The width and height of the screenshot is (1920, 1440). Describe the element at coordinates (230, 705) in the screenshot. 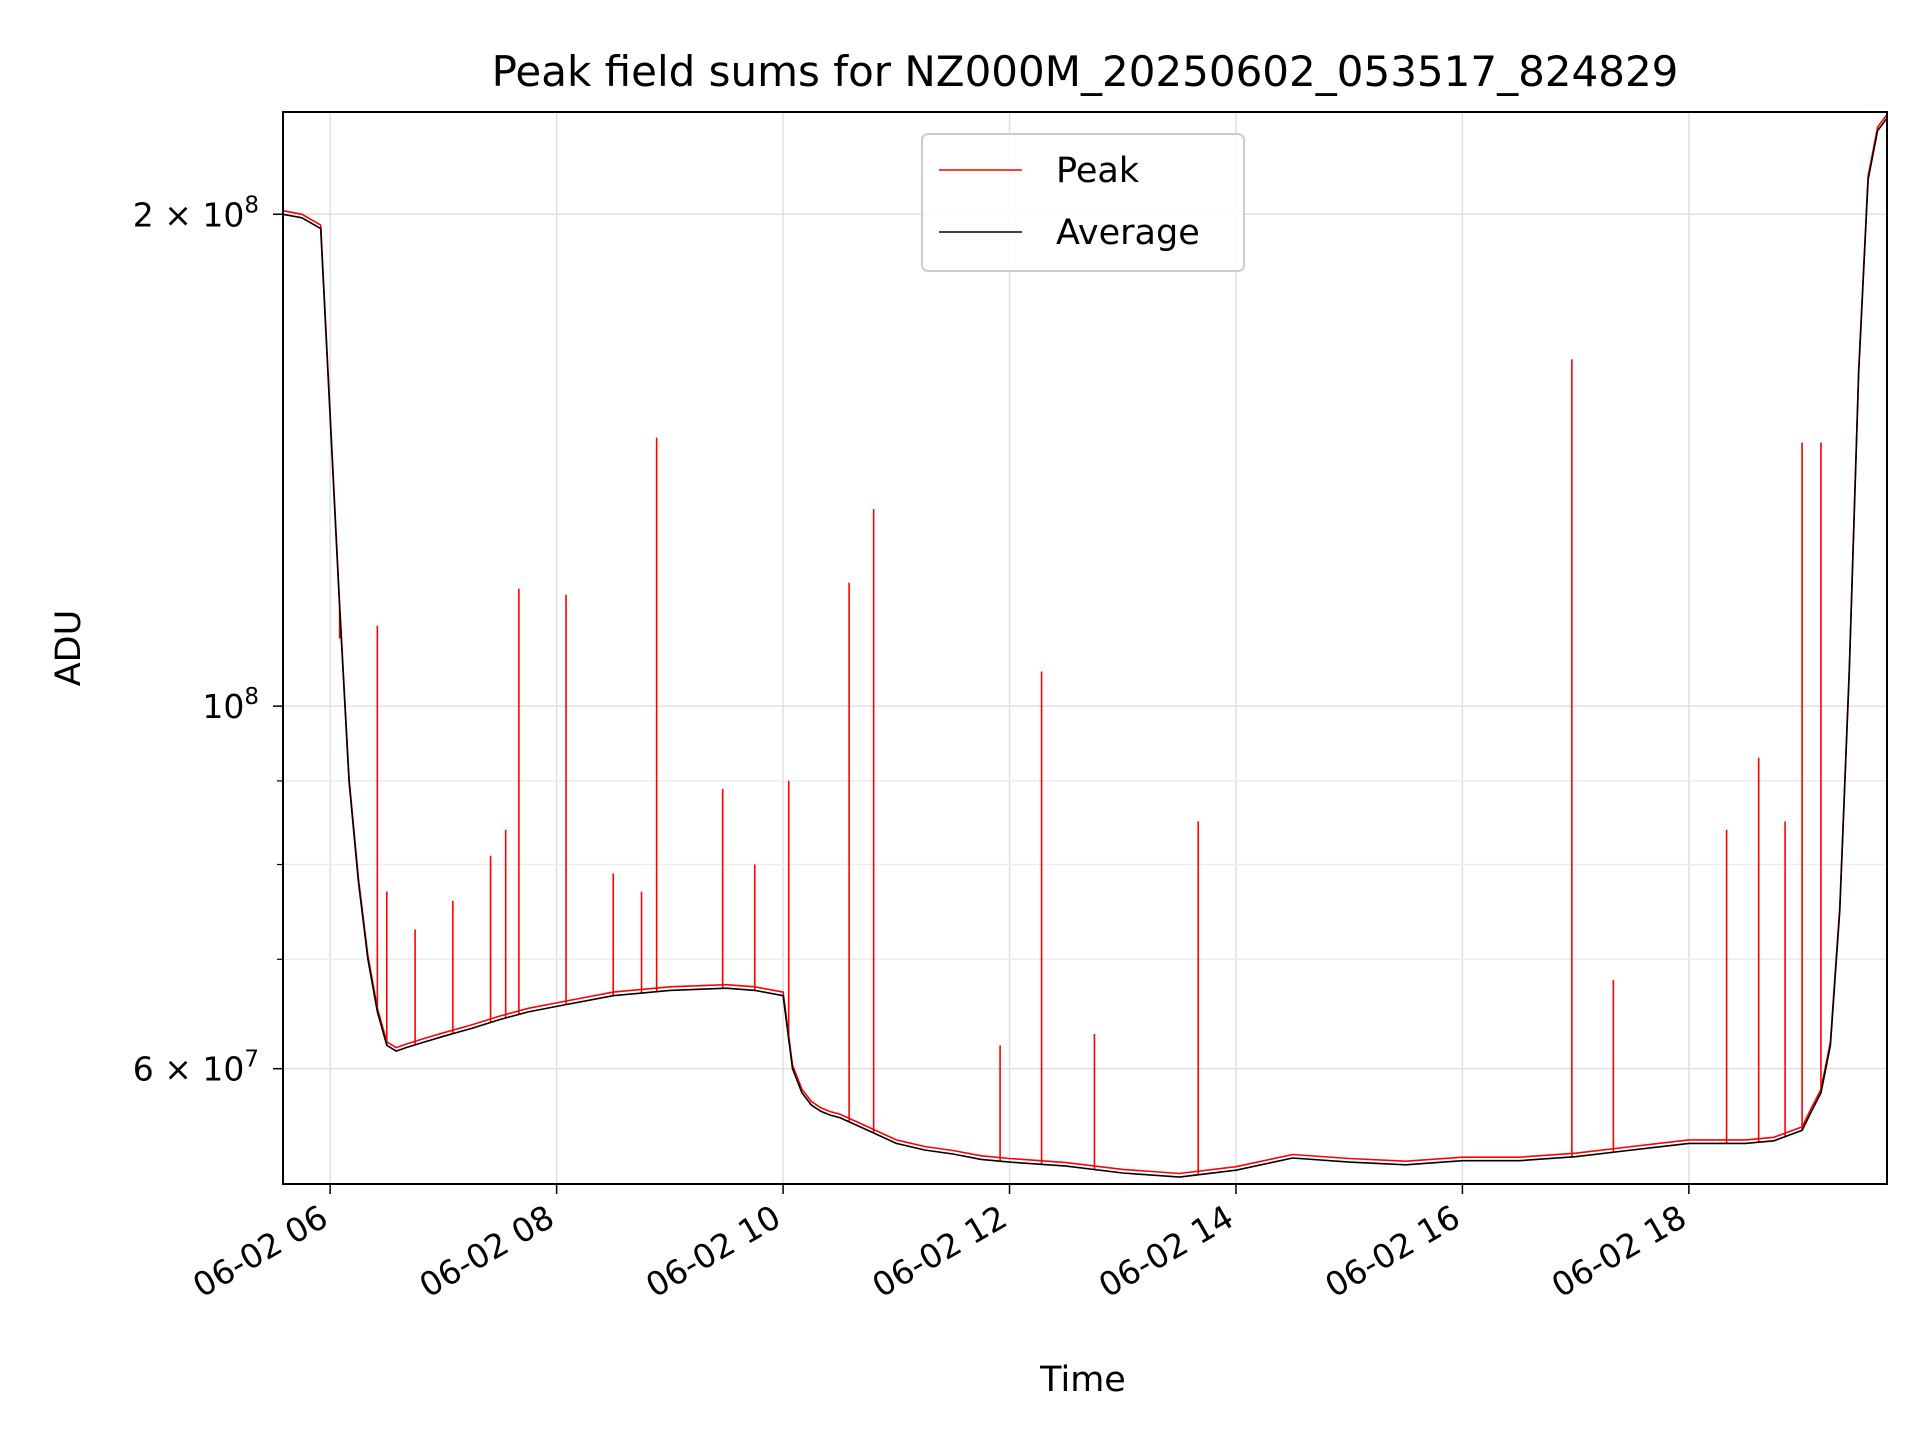

I see `y-tick-label: 108` at that location.